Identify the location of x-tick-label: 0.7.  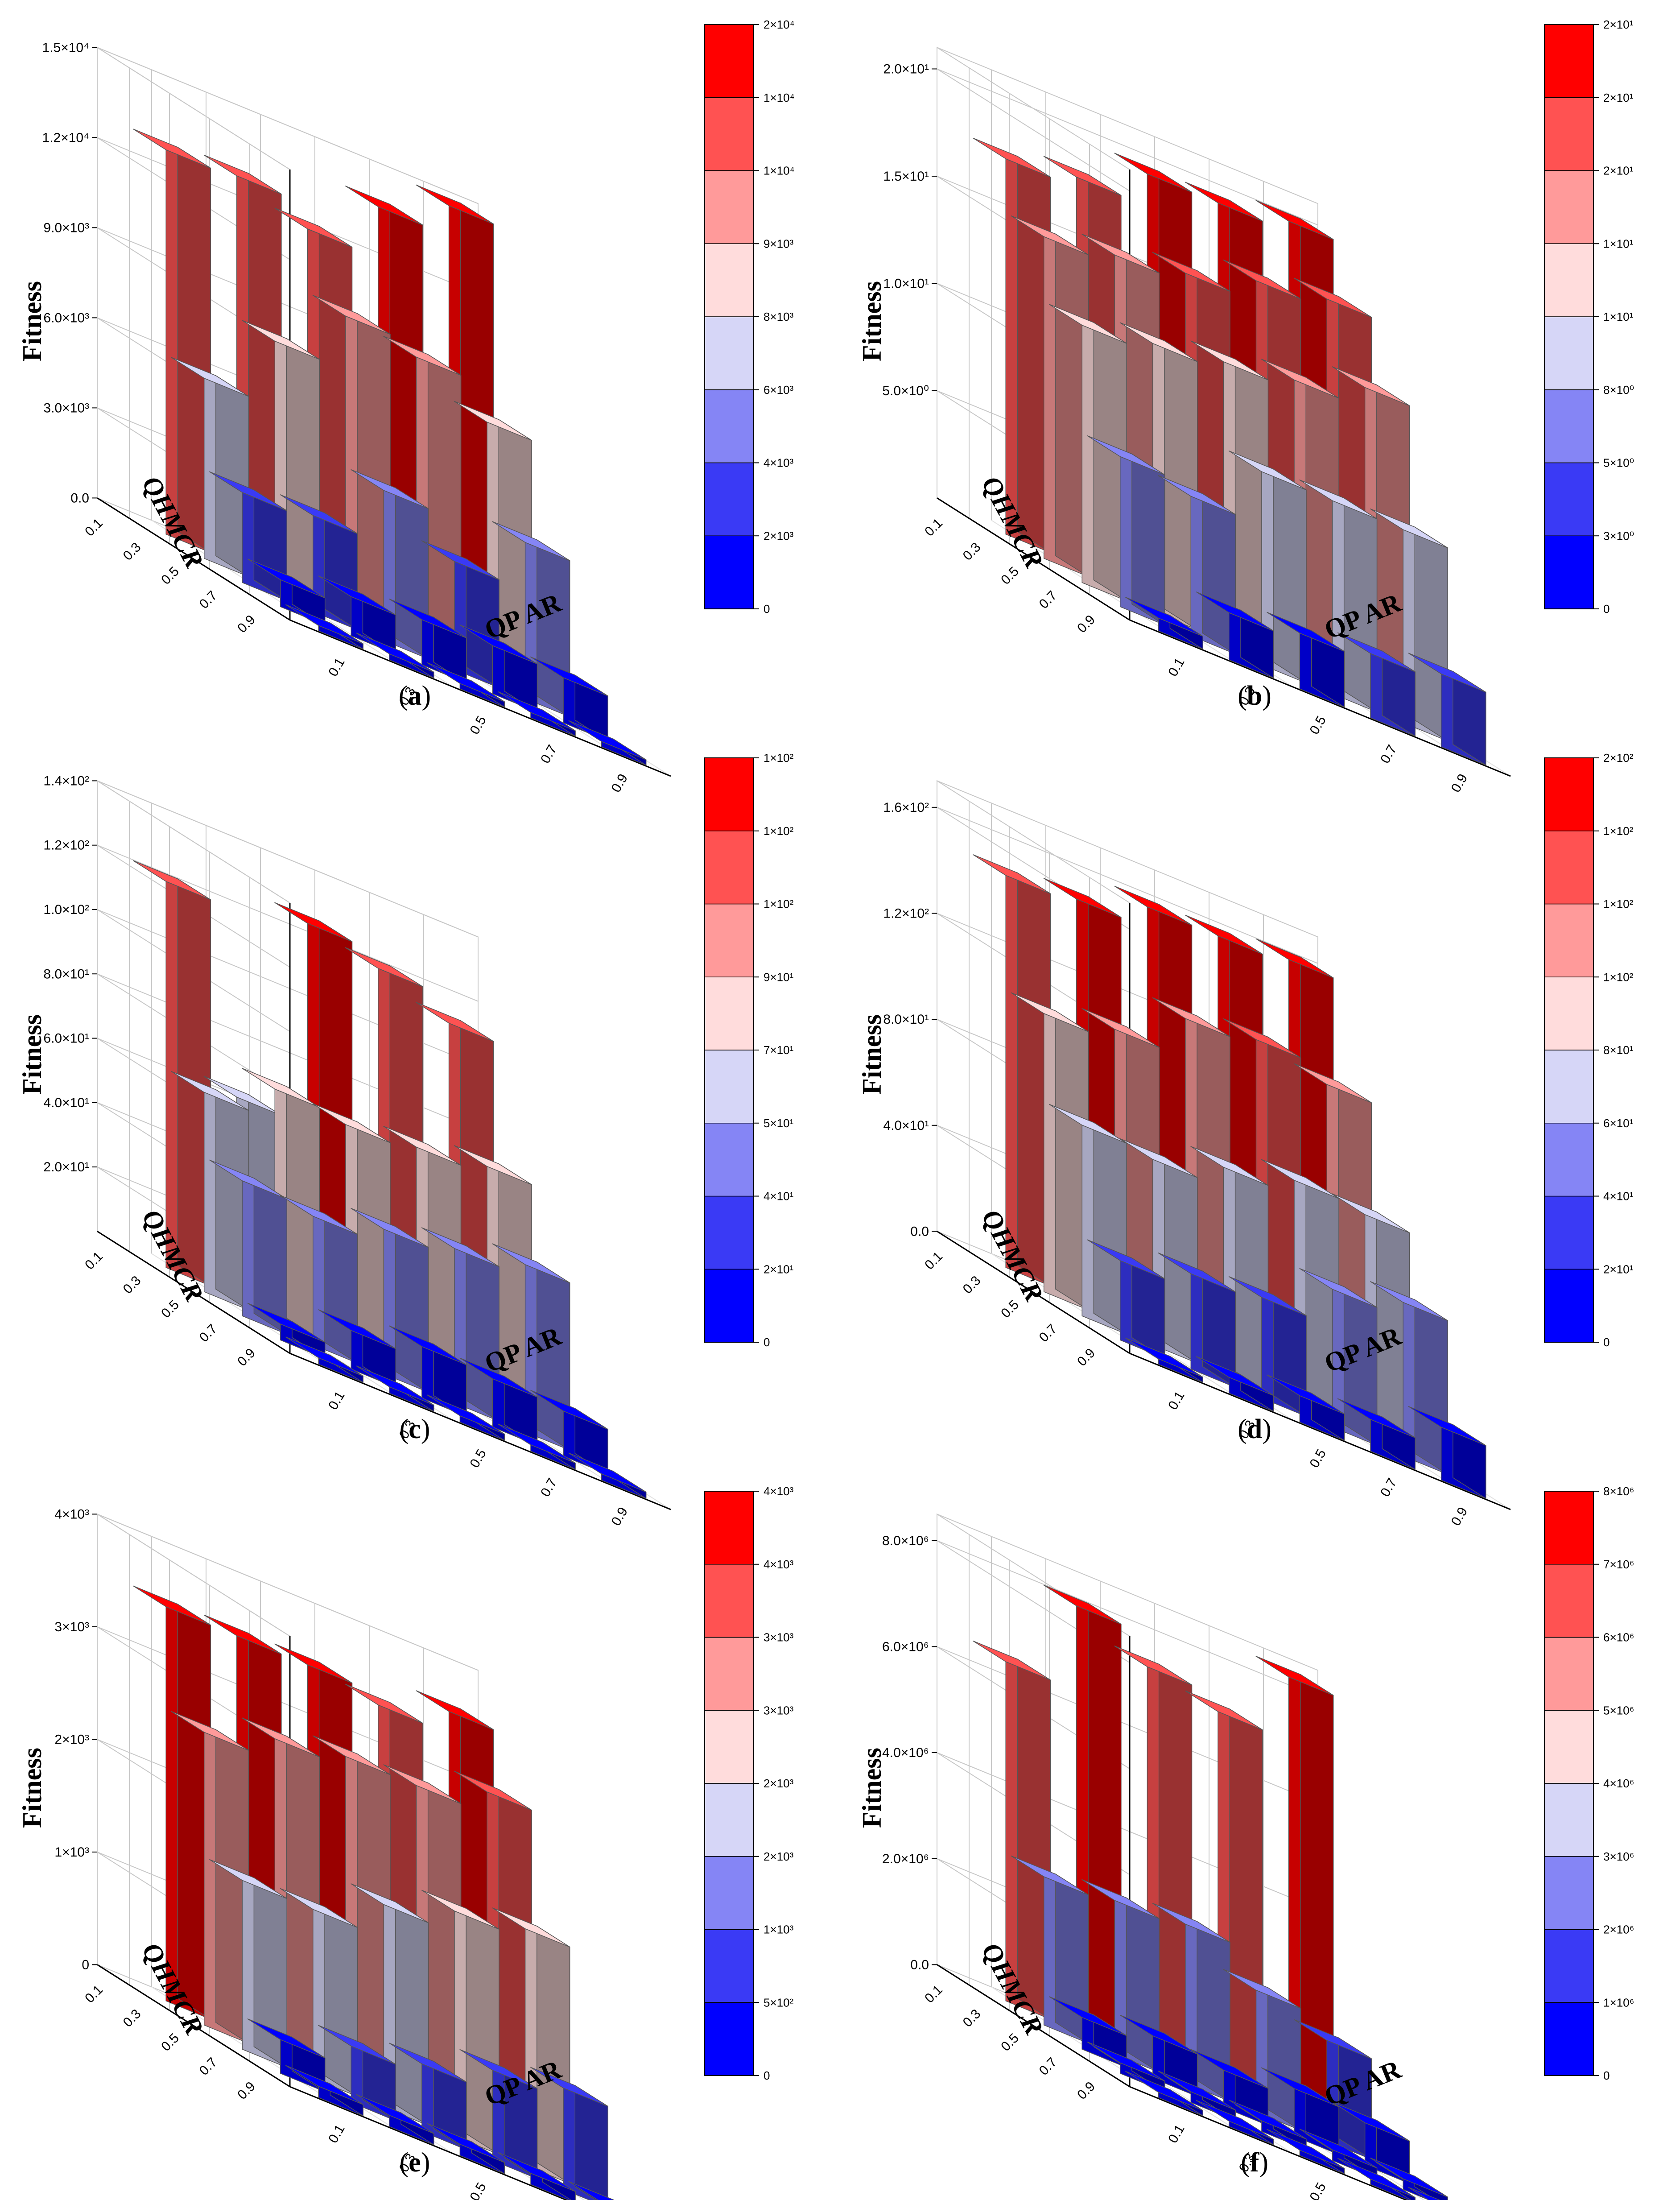
(1388, 754).